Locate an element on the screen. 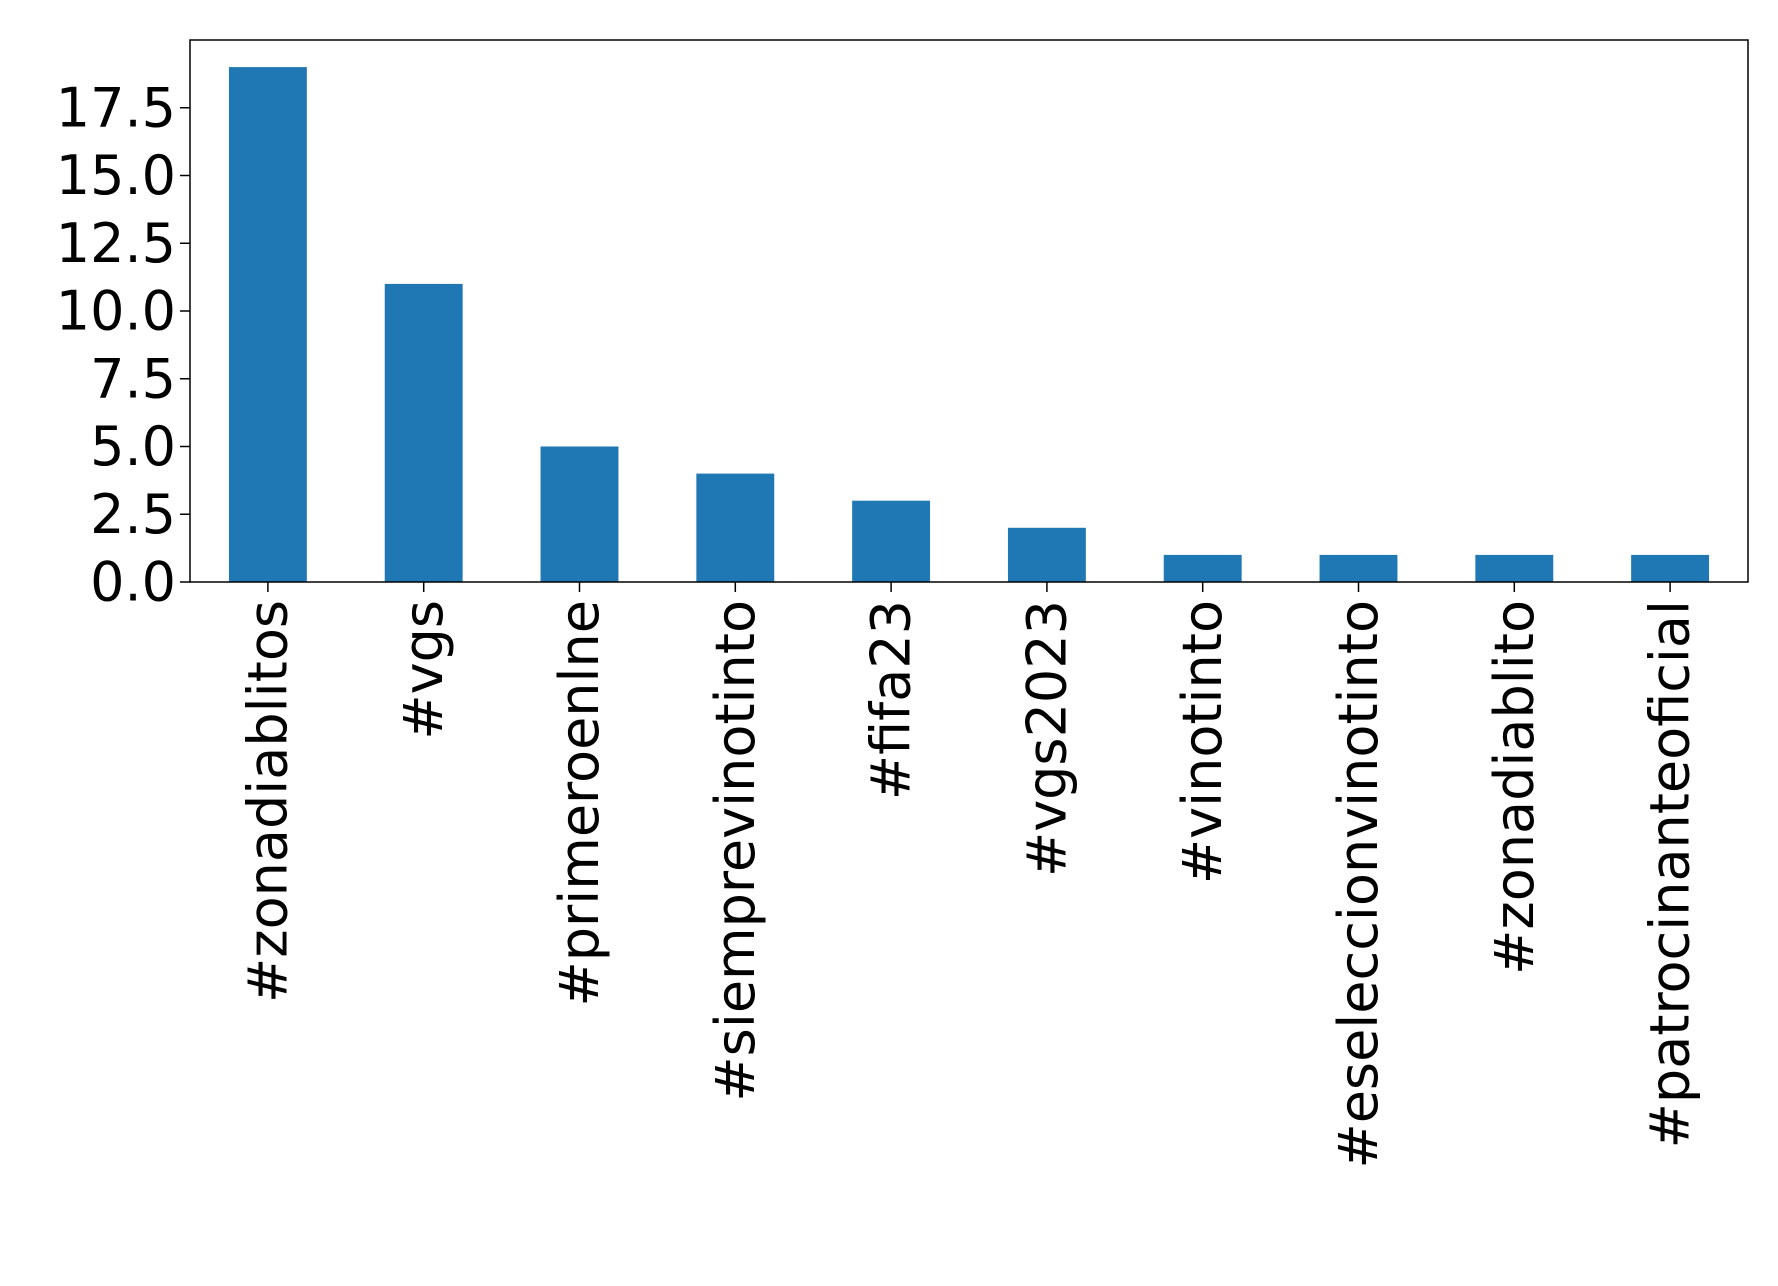 The width and height of the screenshot is (1778, 1286). x-tick-label-3: #siemprevinotinto is located at coordinates (735, 851).